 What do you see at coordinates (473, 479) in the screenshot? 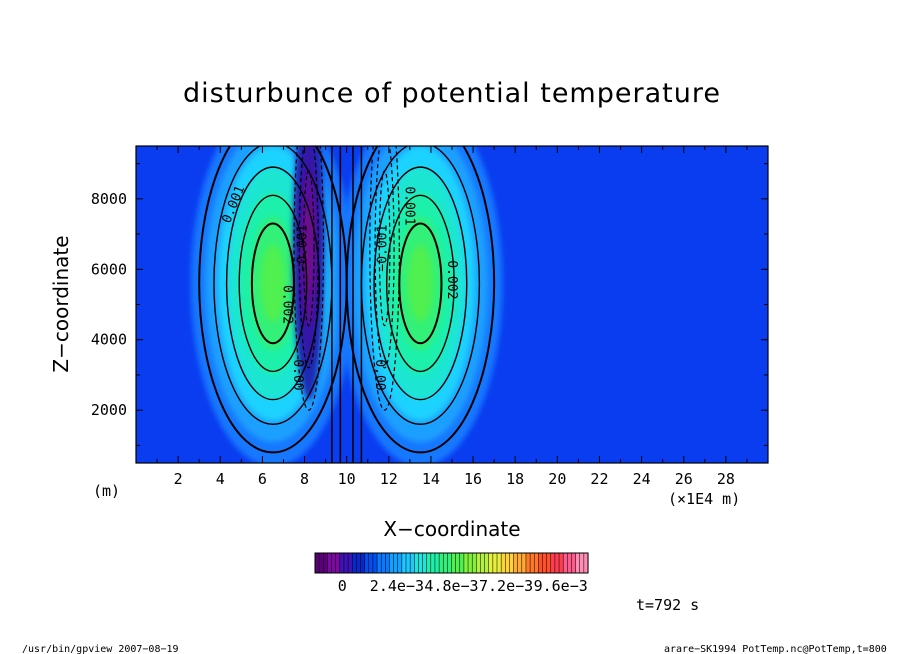
I see `x-tick-label: 16` at bounding box center [473, 479].